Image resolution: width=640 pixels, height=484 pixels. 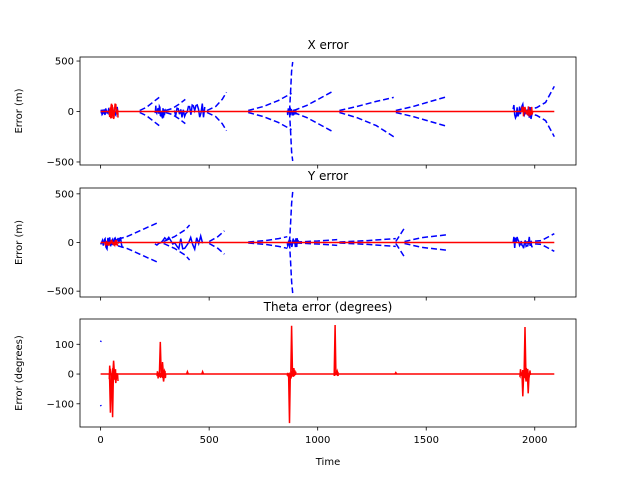 I want to click on x-tick-label: 500, so click(x=209, y=440).